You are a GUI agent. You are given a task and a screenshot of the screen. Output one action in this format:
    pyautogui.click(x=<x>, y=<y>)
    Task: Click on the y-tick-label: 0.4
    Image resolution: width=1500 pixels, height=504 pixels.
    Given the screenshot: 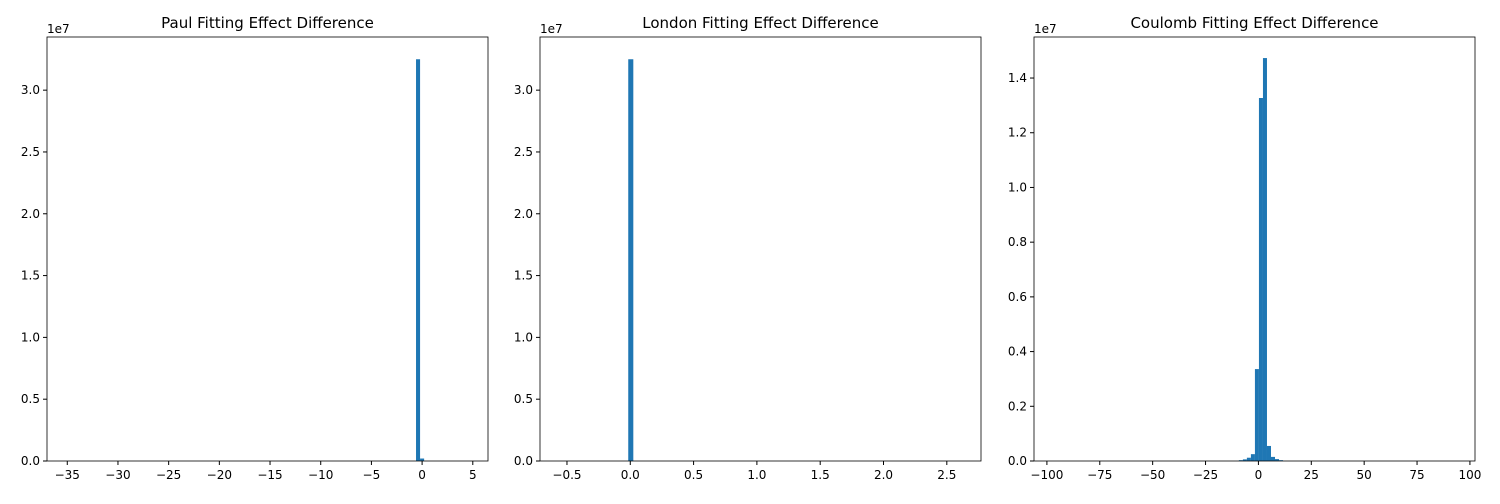 What is the action you would take?
    pyautogui.click(x=1017, y=352)
    